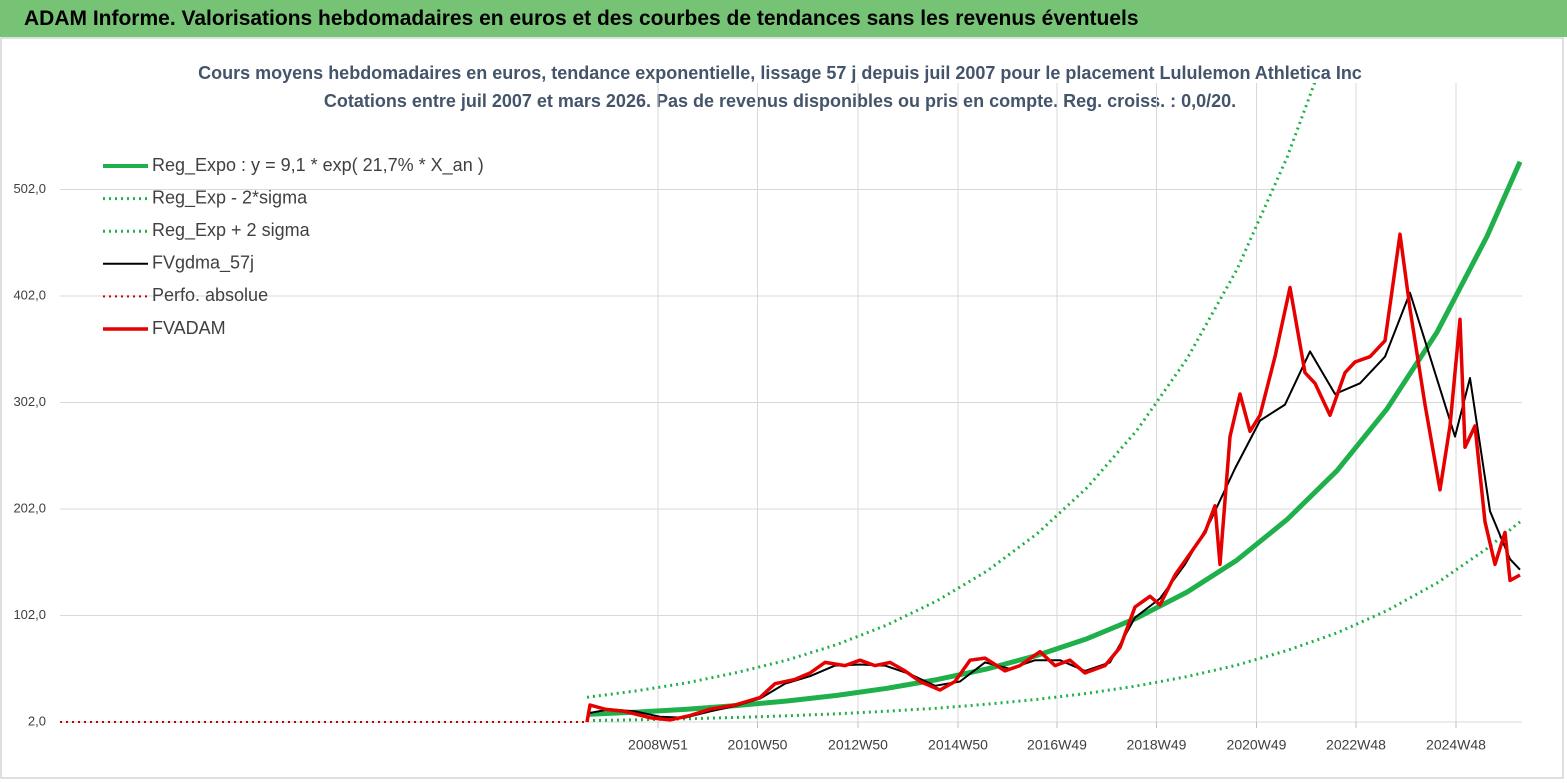 The width and height of the screenshot is (1567, 783). Describe the element at coordinates (231, 230) in the screenshot. I see `legend-label: Reg_Exp + 2 sigma` at that location.